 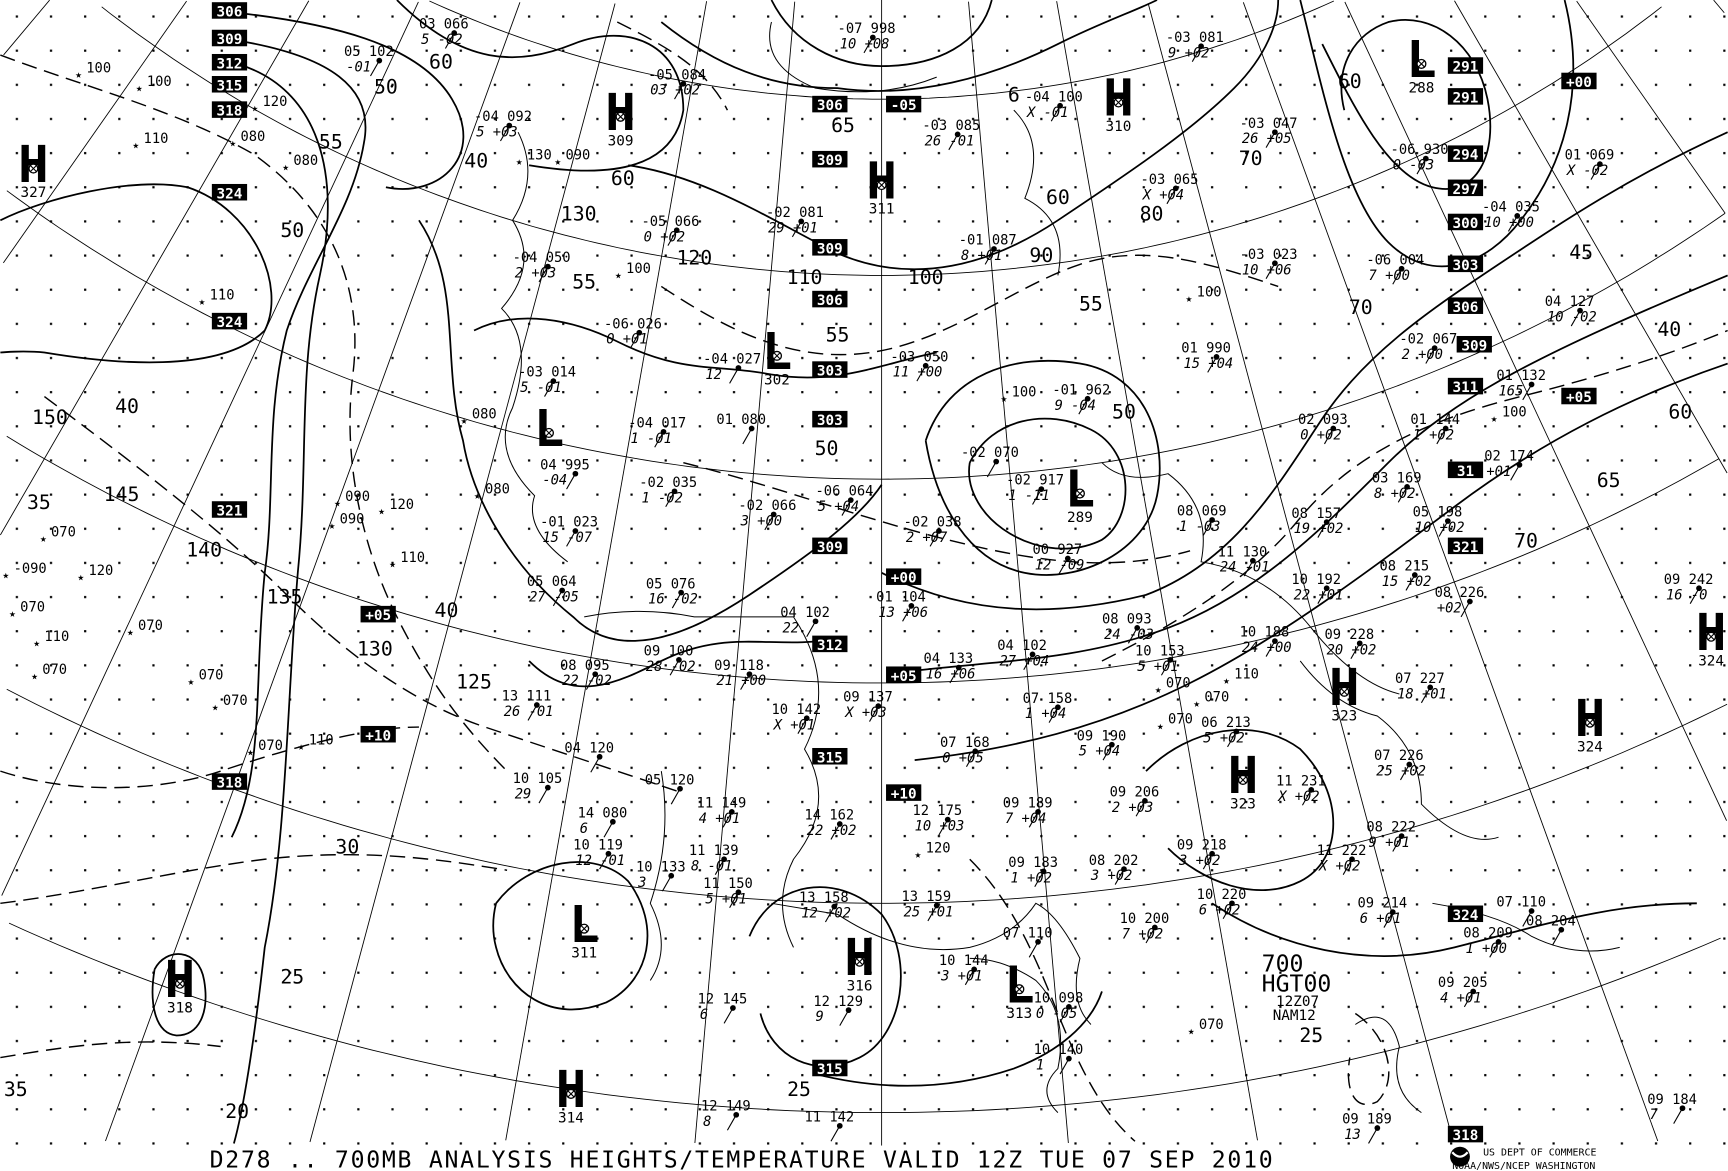 What do you see at coordinates (830, 816) in the screenshot?
I see `station-height-temp: 14 162` at bounding box center [830, 816].